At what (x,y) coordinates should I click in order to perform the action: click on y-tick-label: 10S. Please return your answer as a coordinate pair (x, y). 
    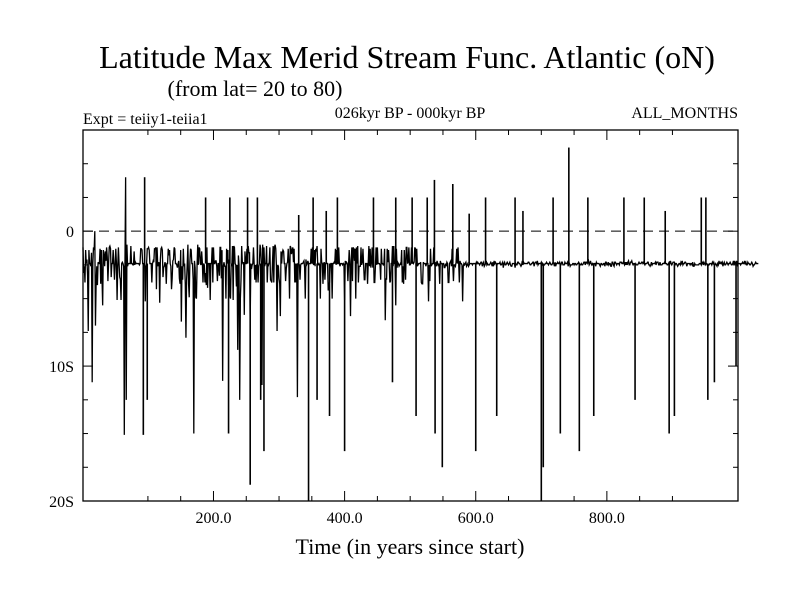
    Looking at the image, I should click on (61, 367).